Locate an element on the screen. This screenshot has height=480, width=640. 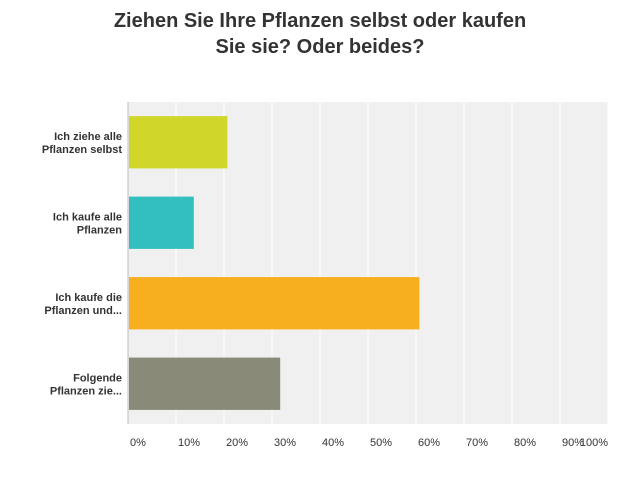
x-tick-label: 90% is located at coordinates (573, 443).